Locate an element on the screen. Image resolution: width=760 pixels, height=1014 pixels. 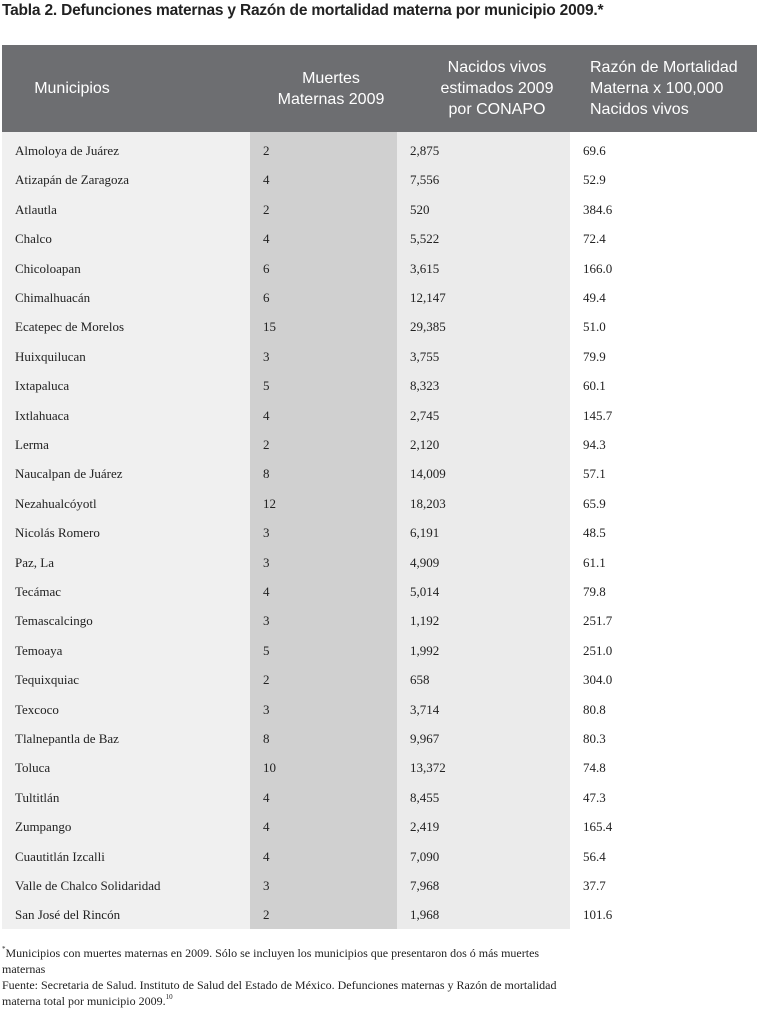
municipality: Chimalhuacán is located at coordinates (53, 297).